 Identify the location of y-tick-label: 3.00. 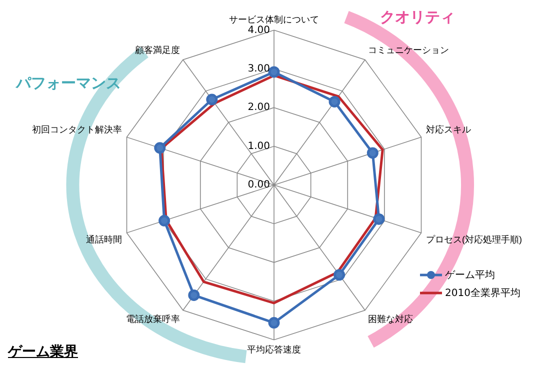
(259, 68).